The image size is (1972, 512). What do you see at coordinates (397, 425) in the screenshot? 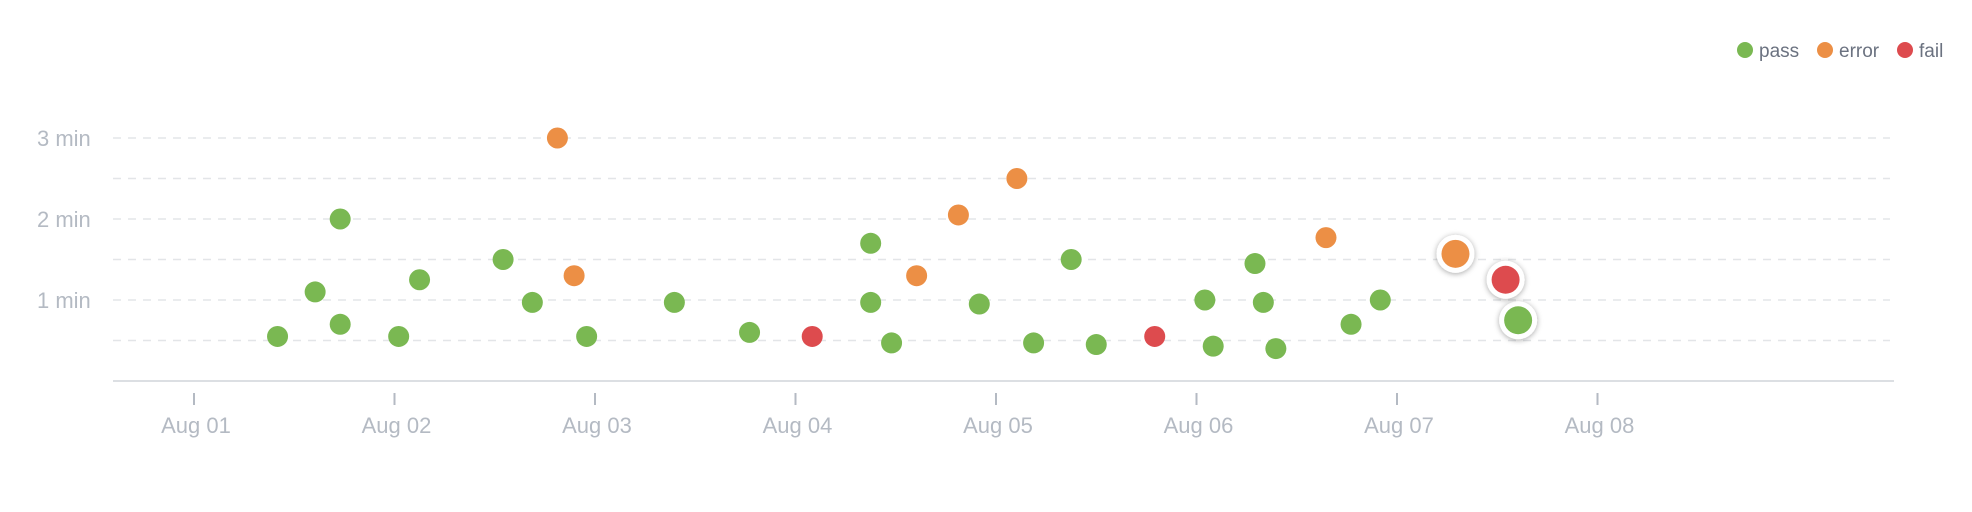
I see `x-tick-label: Aug 02` at bounding box center [397, 425].